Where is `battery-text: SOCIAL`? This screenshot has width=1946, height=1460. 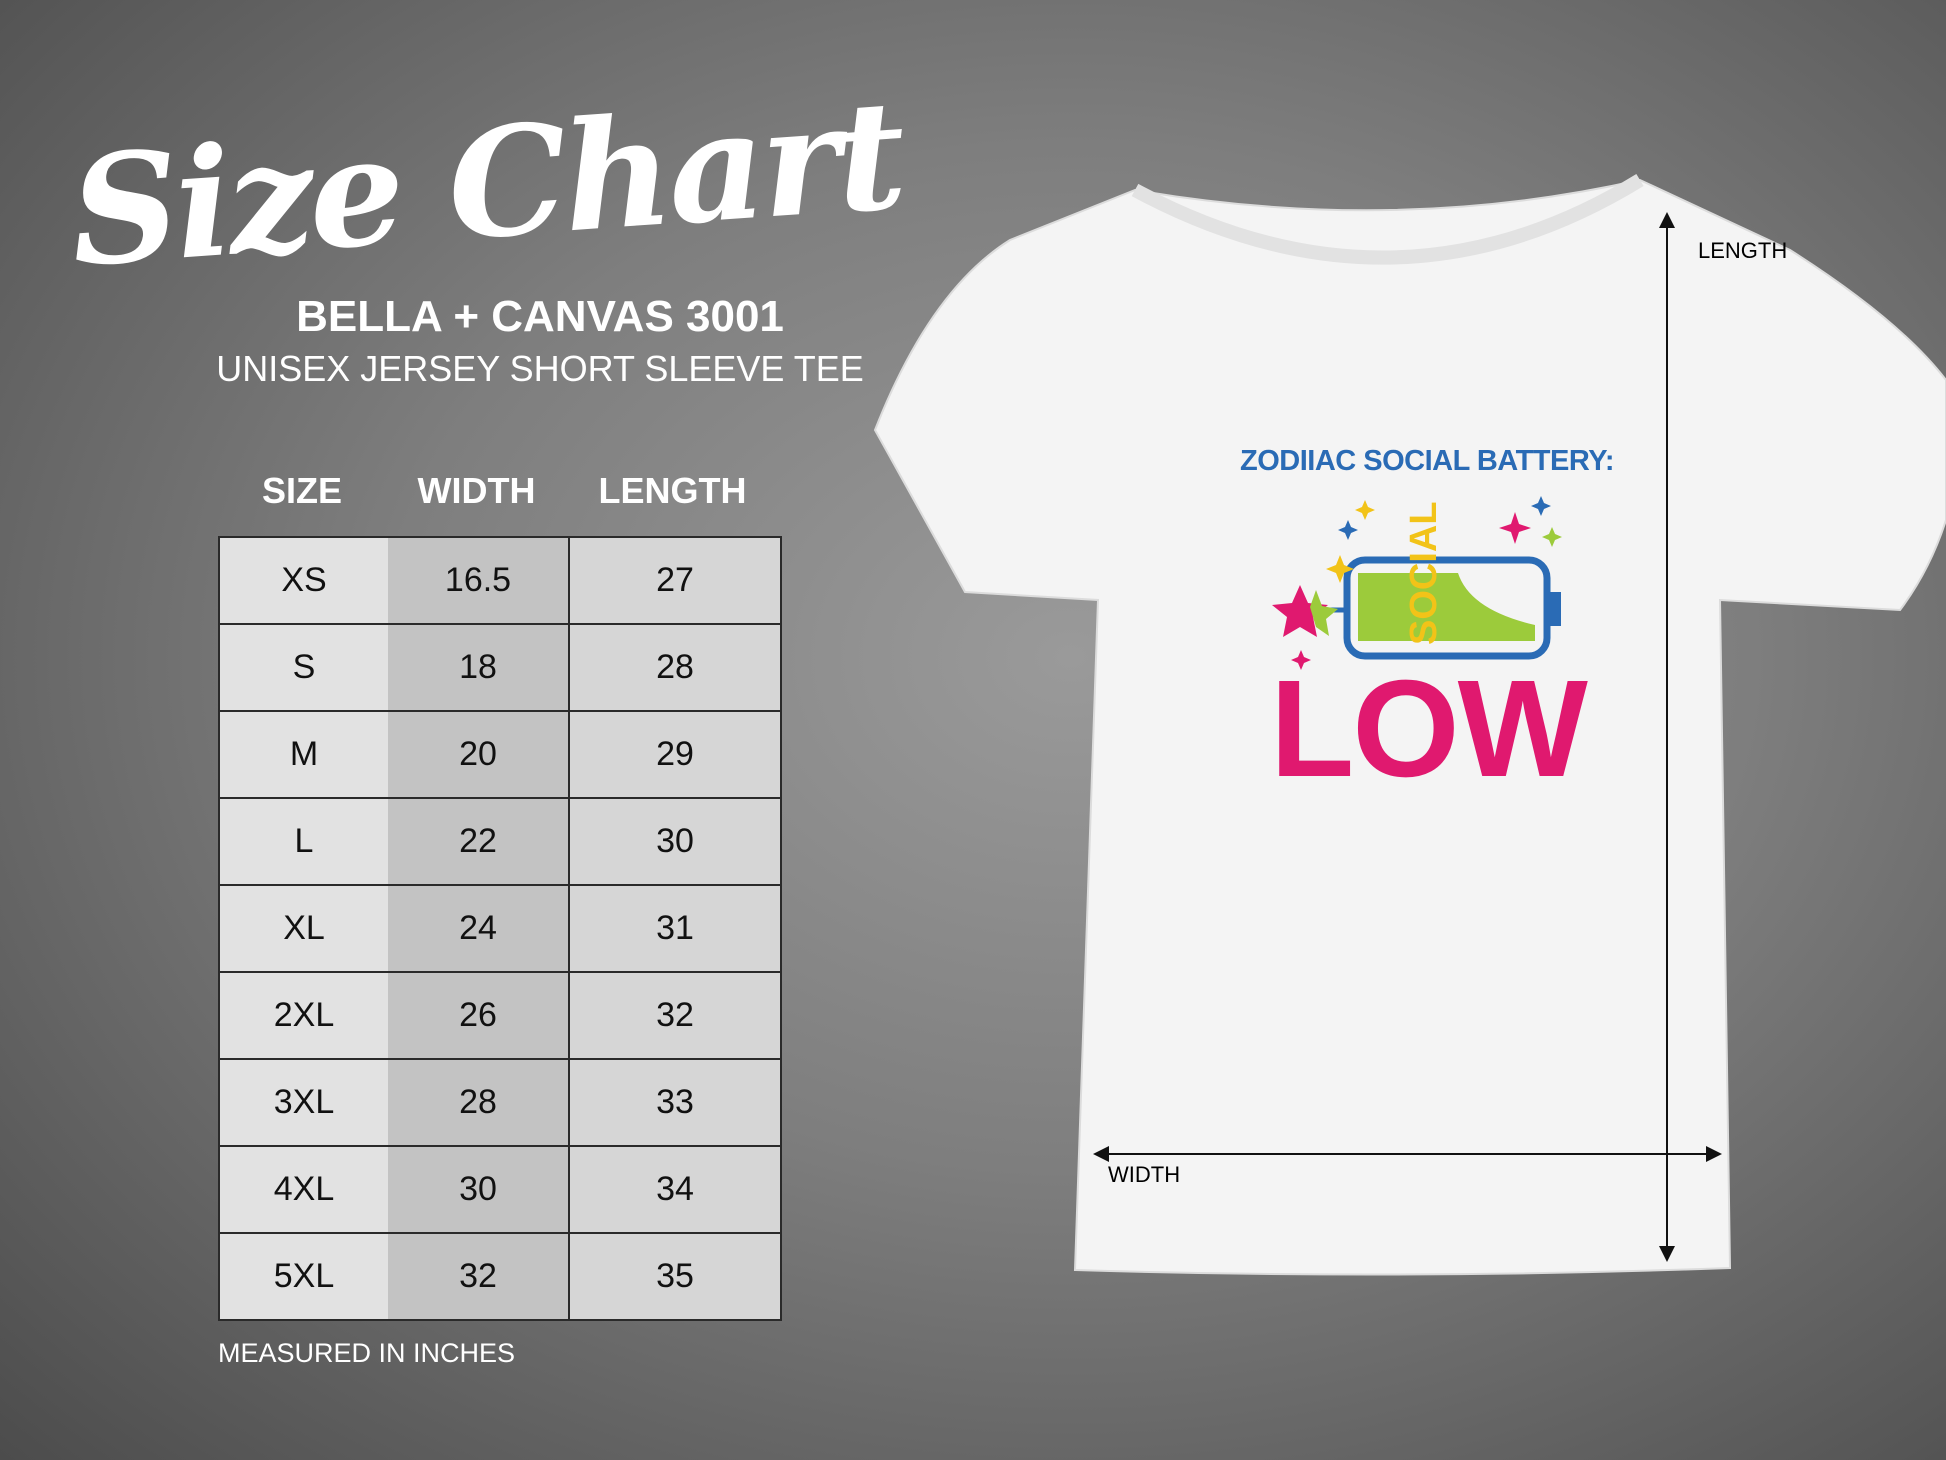
battery-text: SOCIAL is located at coordinates (1424, 573).